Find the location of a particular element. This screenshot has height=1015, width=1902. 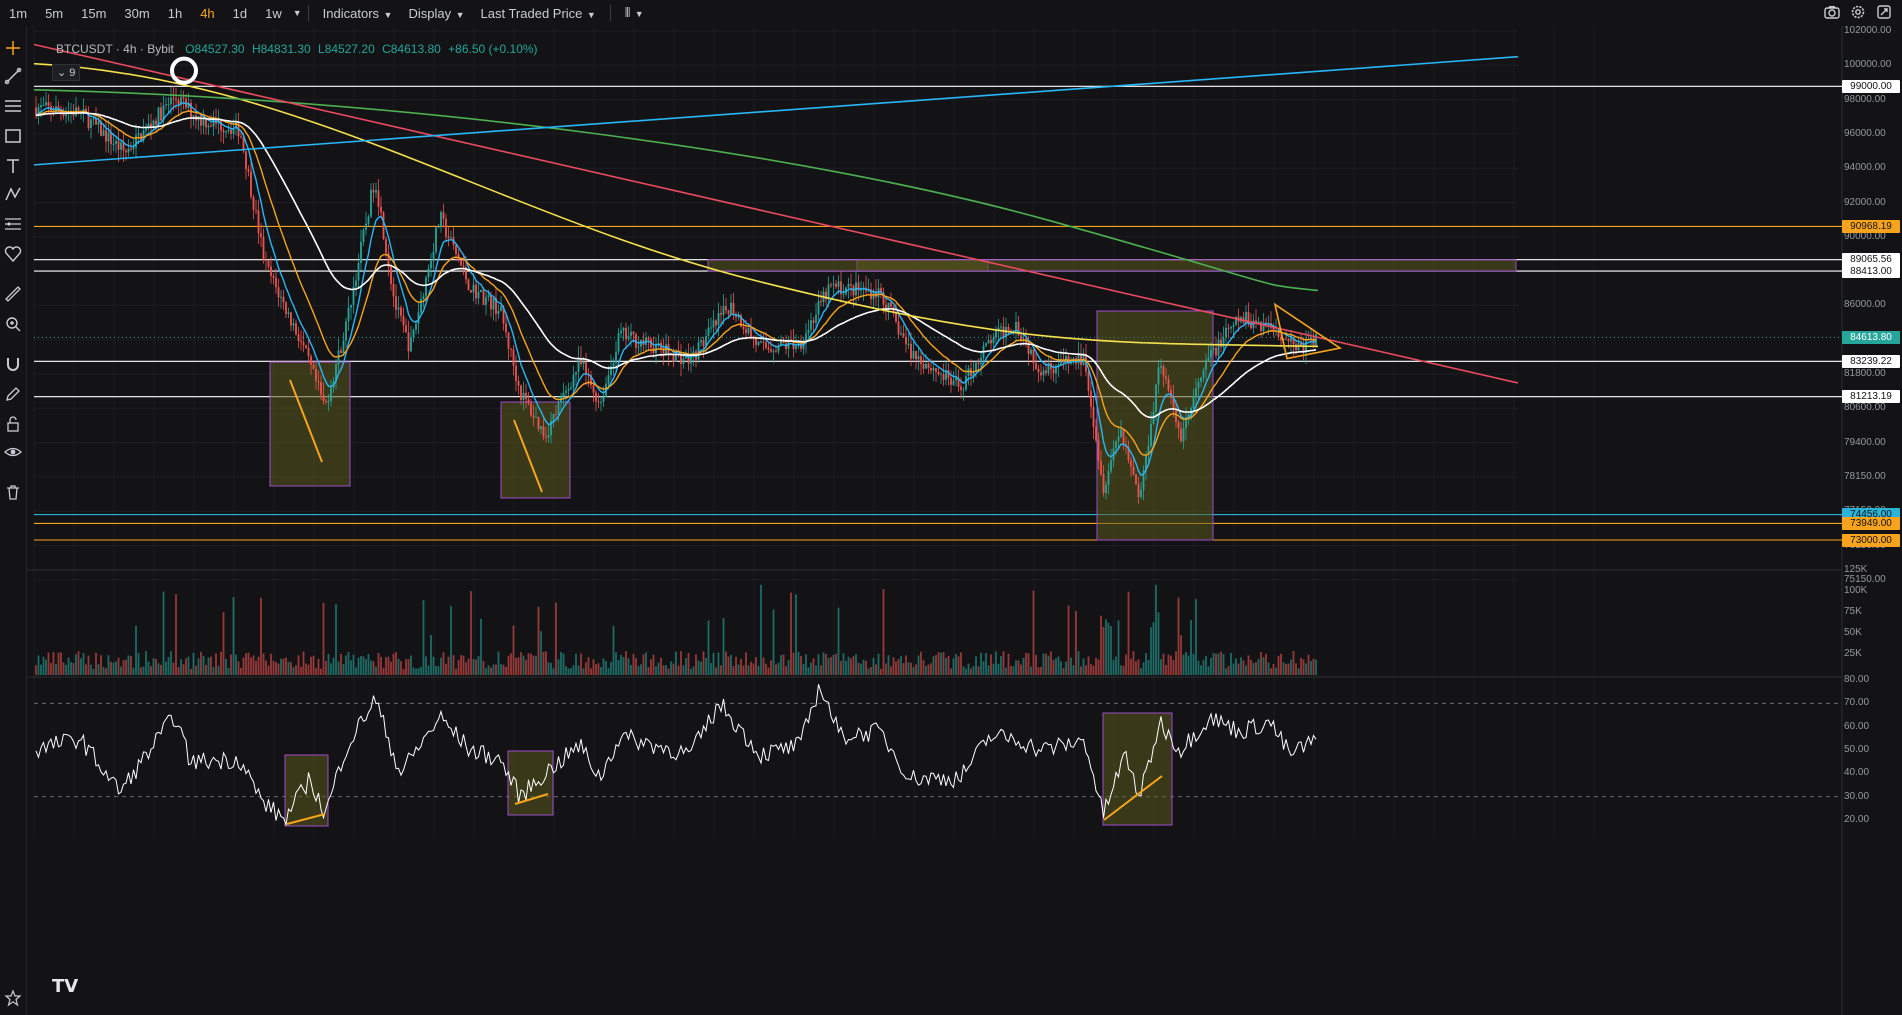

tf-15m: 15m is located at coordinates (94, 13).